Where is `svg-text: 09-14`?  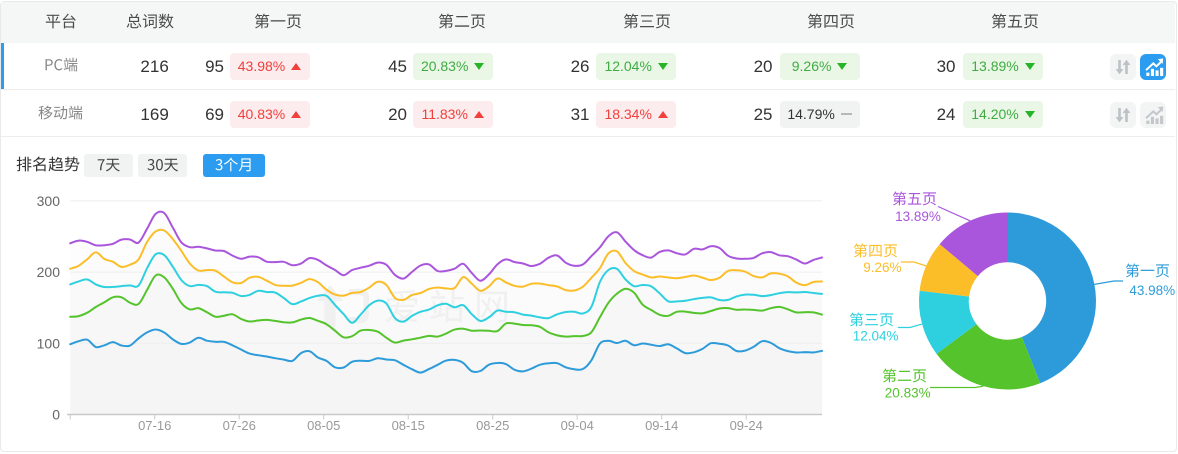 svg-text: 09-14 is located at coordinates (661, 425).